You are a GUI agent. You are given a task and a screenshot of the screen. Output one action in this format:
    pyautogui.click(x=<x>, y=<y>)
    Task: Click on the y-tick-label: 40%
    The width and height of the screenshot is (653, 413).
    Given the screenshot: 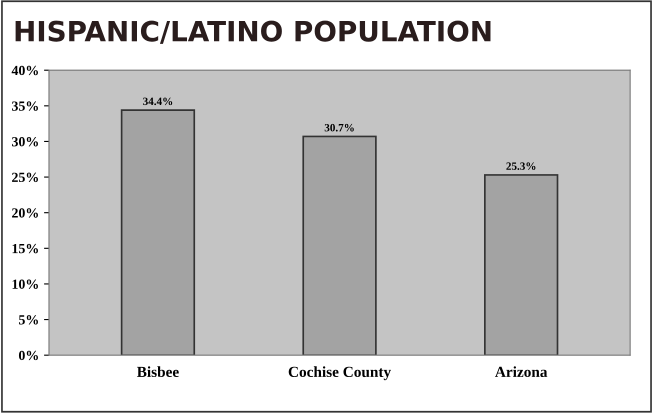 What is the action you would take?
    pyautogui.click(x=25, y=71)
    